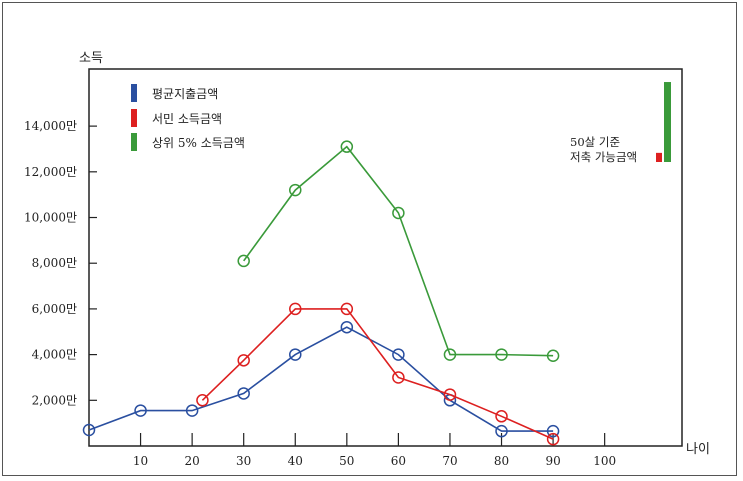  Describe the element at coordinates (198, 143) in the screenshot. I see `legend-label-2: 상위 5% 소득금액` at that location.